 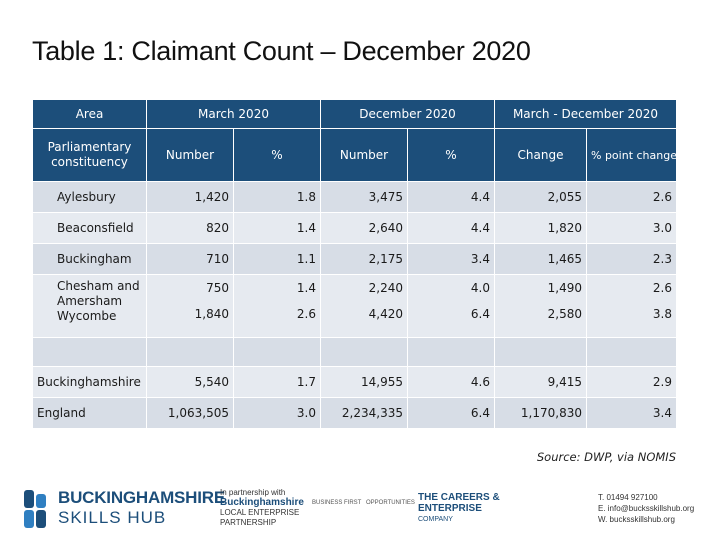 I want to click on header-march-number: Number, so click(x=190, y=155).